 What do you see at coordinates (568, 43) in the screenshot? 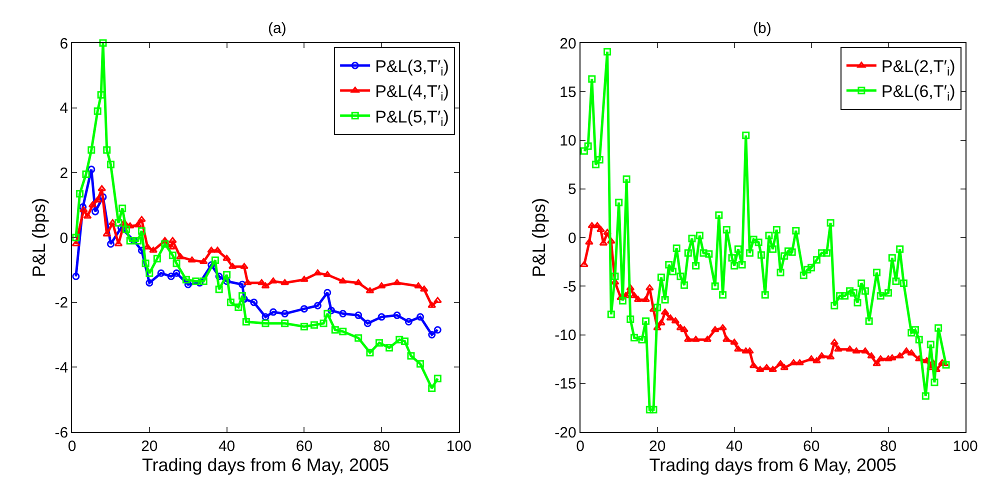
I see `y-tick-label: 20` at bounding box center [568, 43].